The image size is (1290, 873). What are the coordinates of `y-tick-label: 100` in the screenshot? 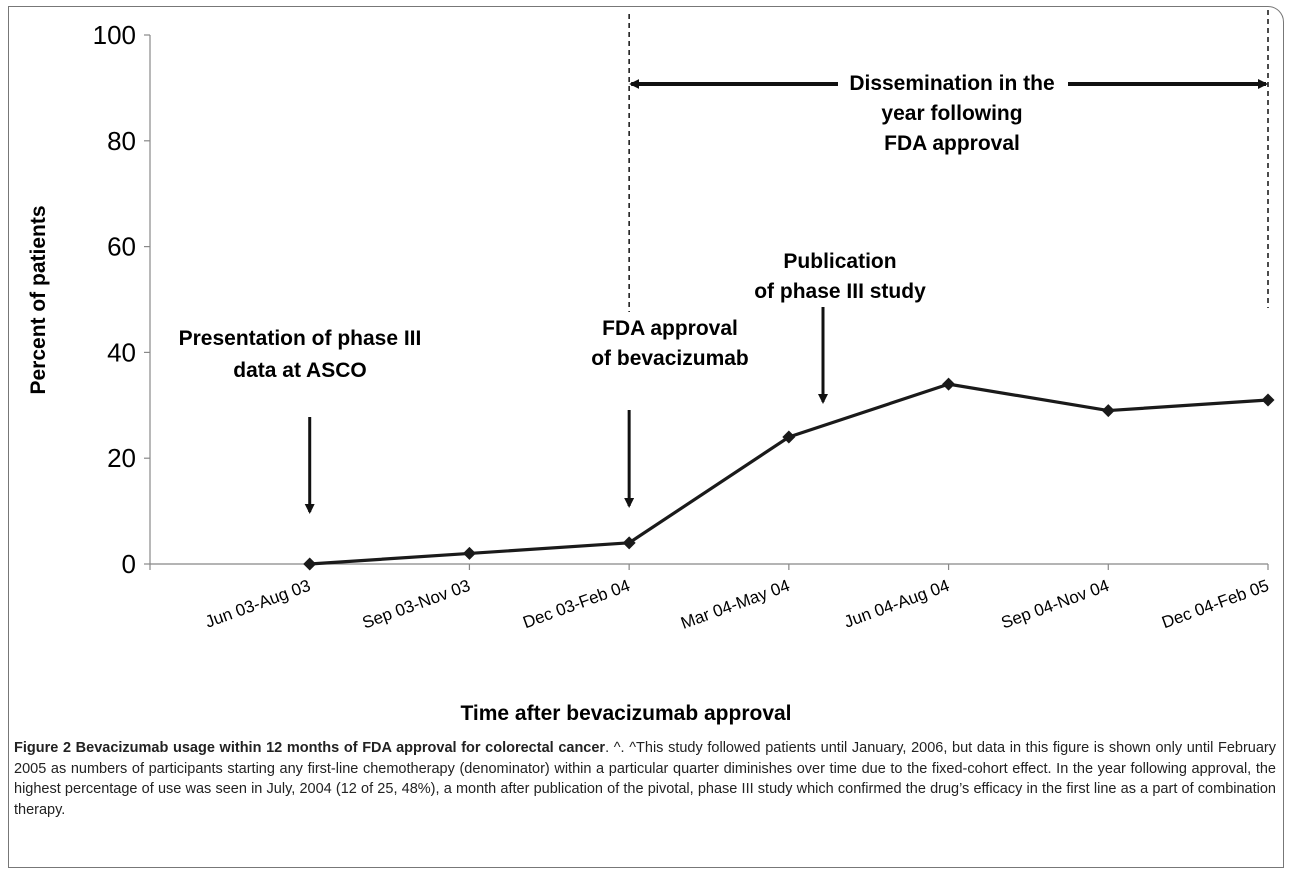 It's located at (114, 35).